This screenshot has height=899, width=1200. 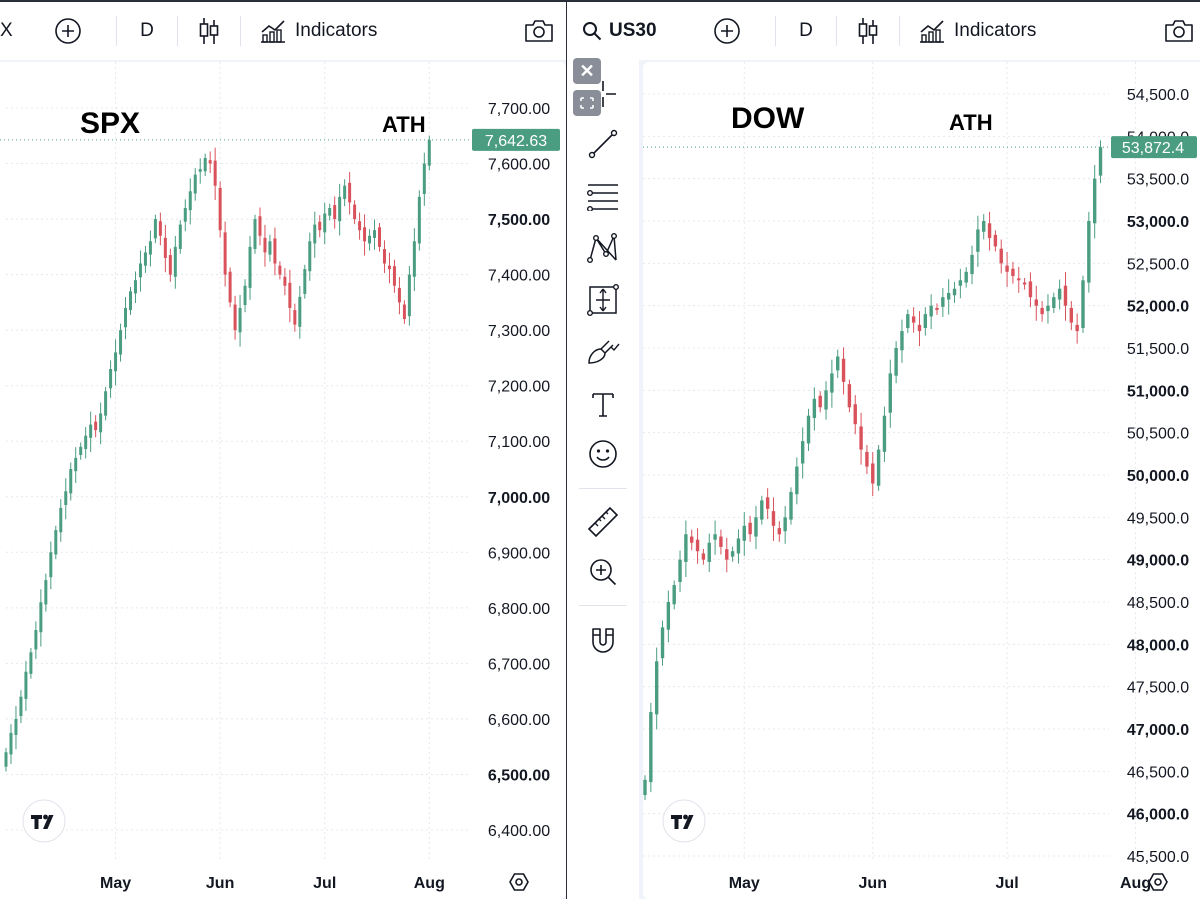 I want to click on magnet-tool, so click(x=603, y=640).